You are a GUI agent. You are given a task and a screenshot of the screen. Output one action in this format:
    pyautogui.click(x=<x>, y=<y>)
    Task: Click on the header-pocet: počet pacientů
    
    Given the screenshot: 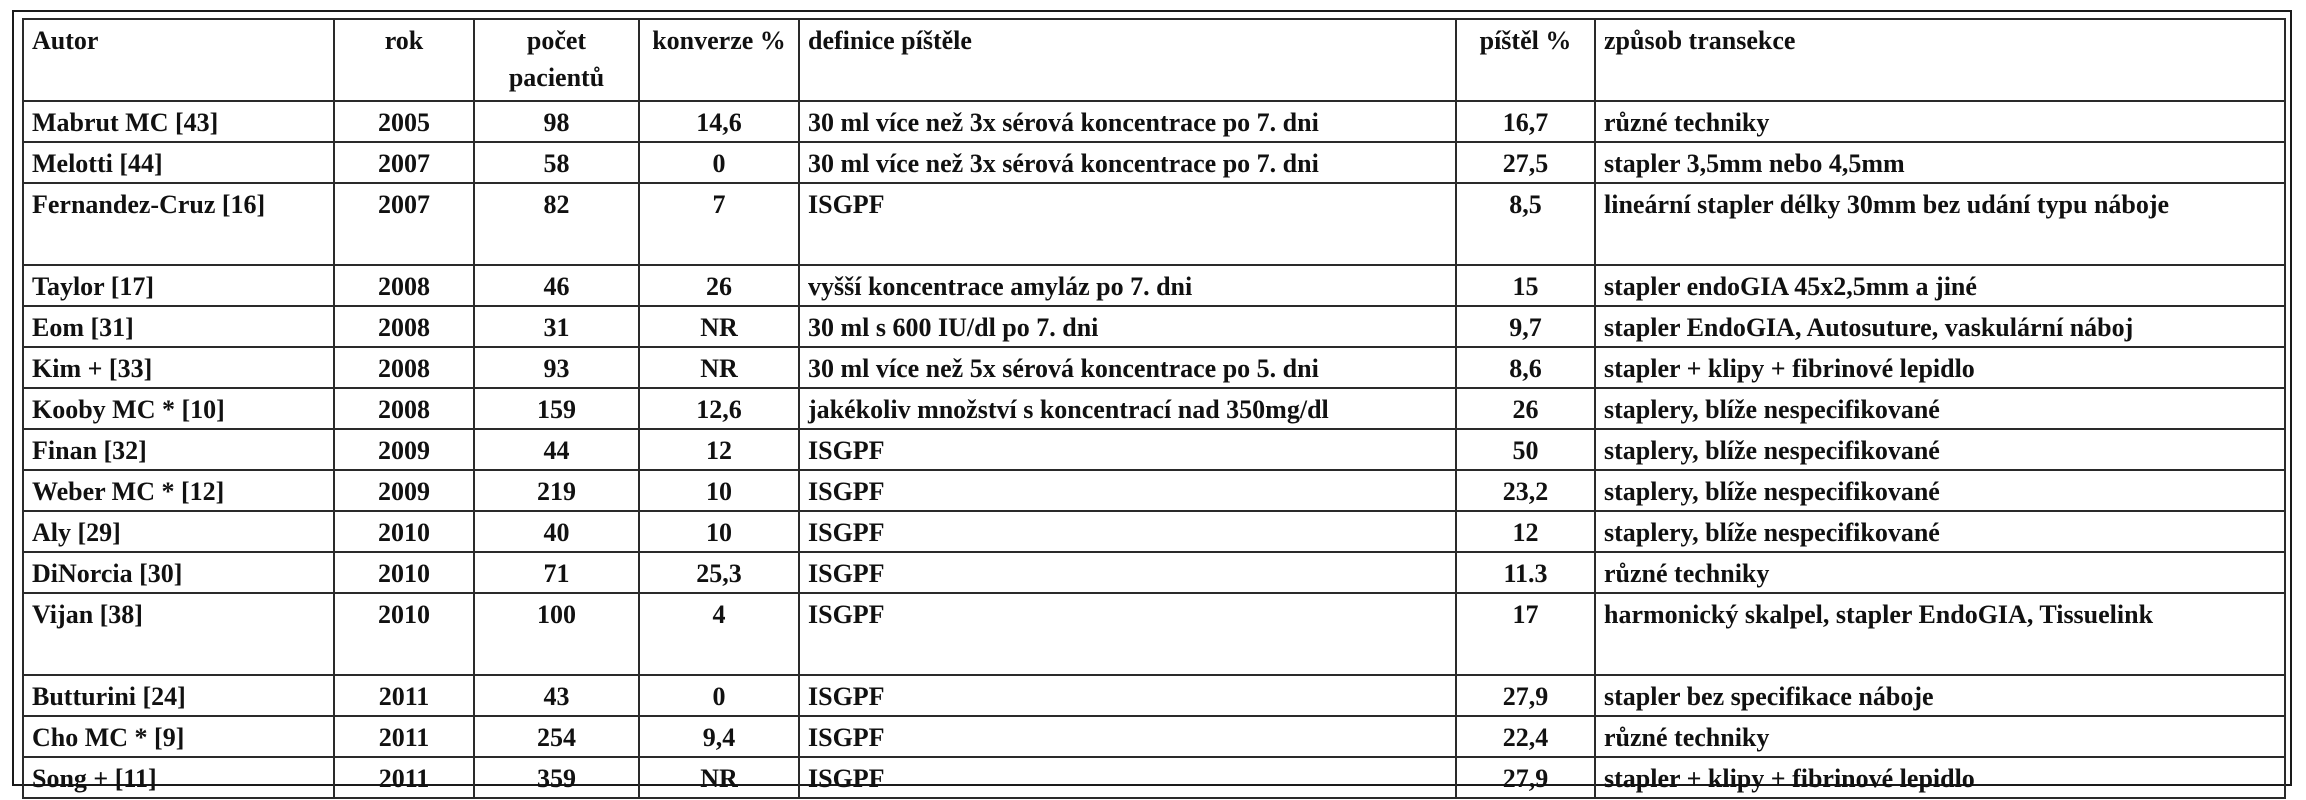 What is the action you would take?
    pyautogui.click(x=556, y=60)
    